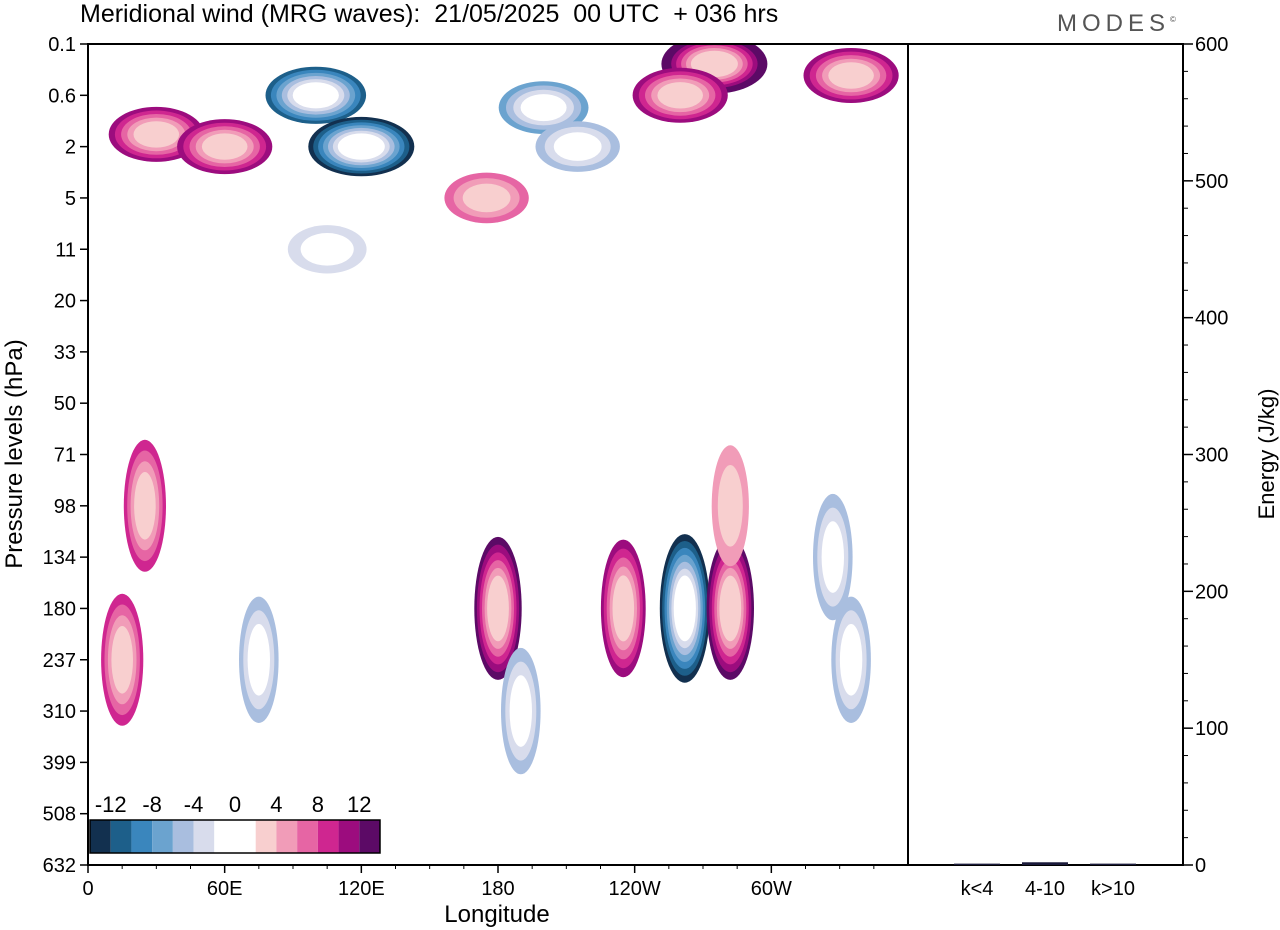 The height and width of the screenshot is (930, 1280). Describe the element at coordinates (62, 96) in the screenshot. I see `y-tick-label: 0.6` at that location.